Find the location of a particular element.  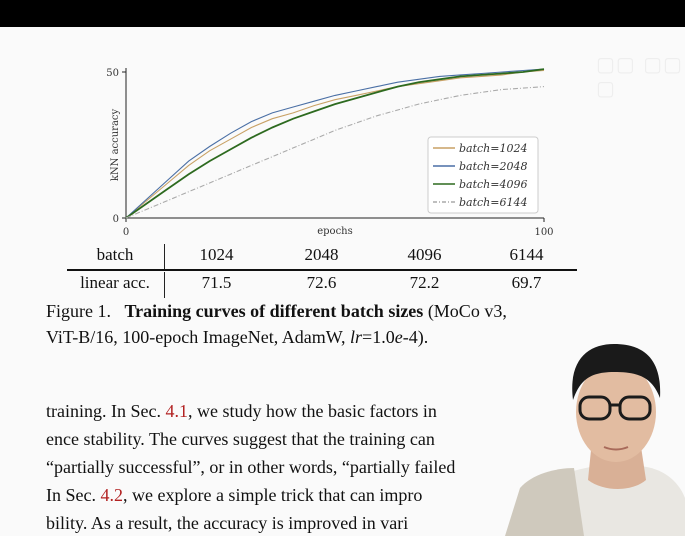

chart-legend: batch=1024 batch=2048 batch=4096 batch=6144 is located at coordinates (483, 175).